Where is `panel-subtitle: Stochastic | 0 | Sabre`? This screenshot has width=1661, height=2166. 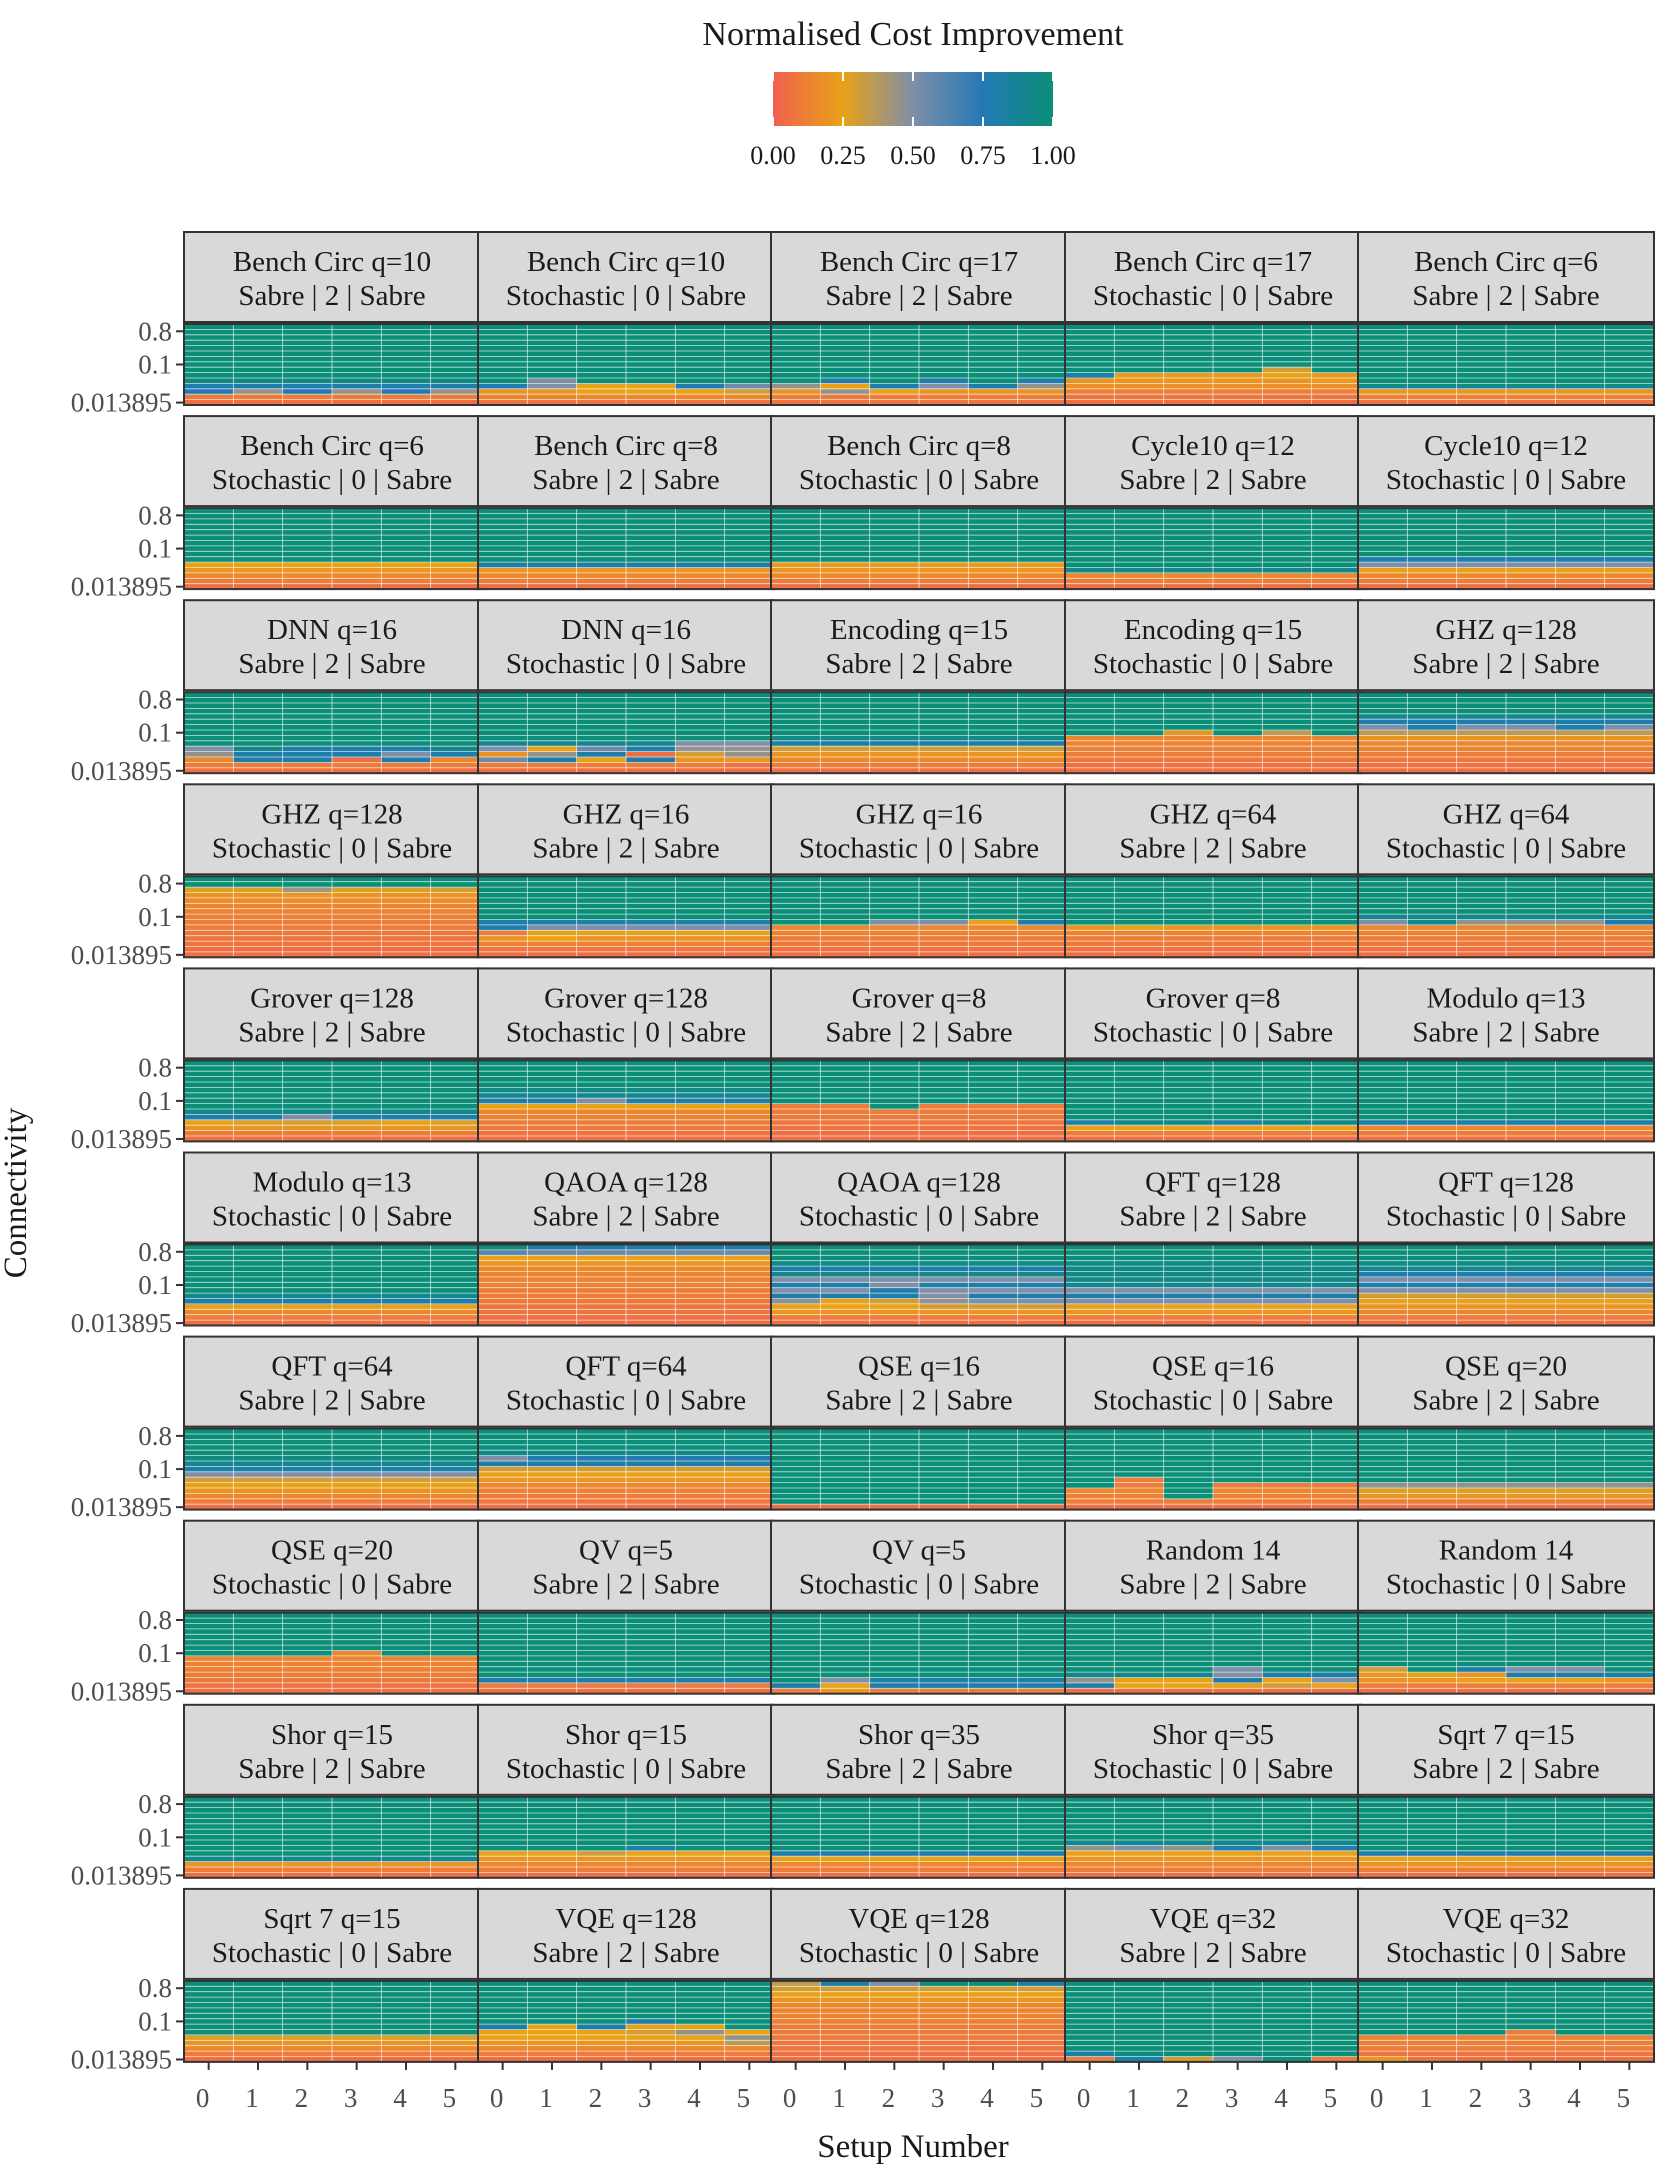
panel-subtitle: Stochastic | 0 | Sabre is located at coordinates (1506, 1217).